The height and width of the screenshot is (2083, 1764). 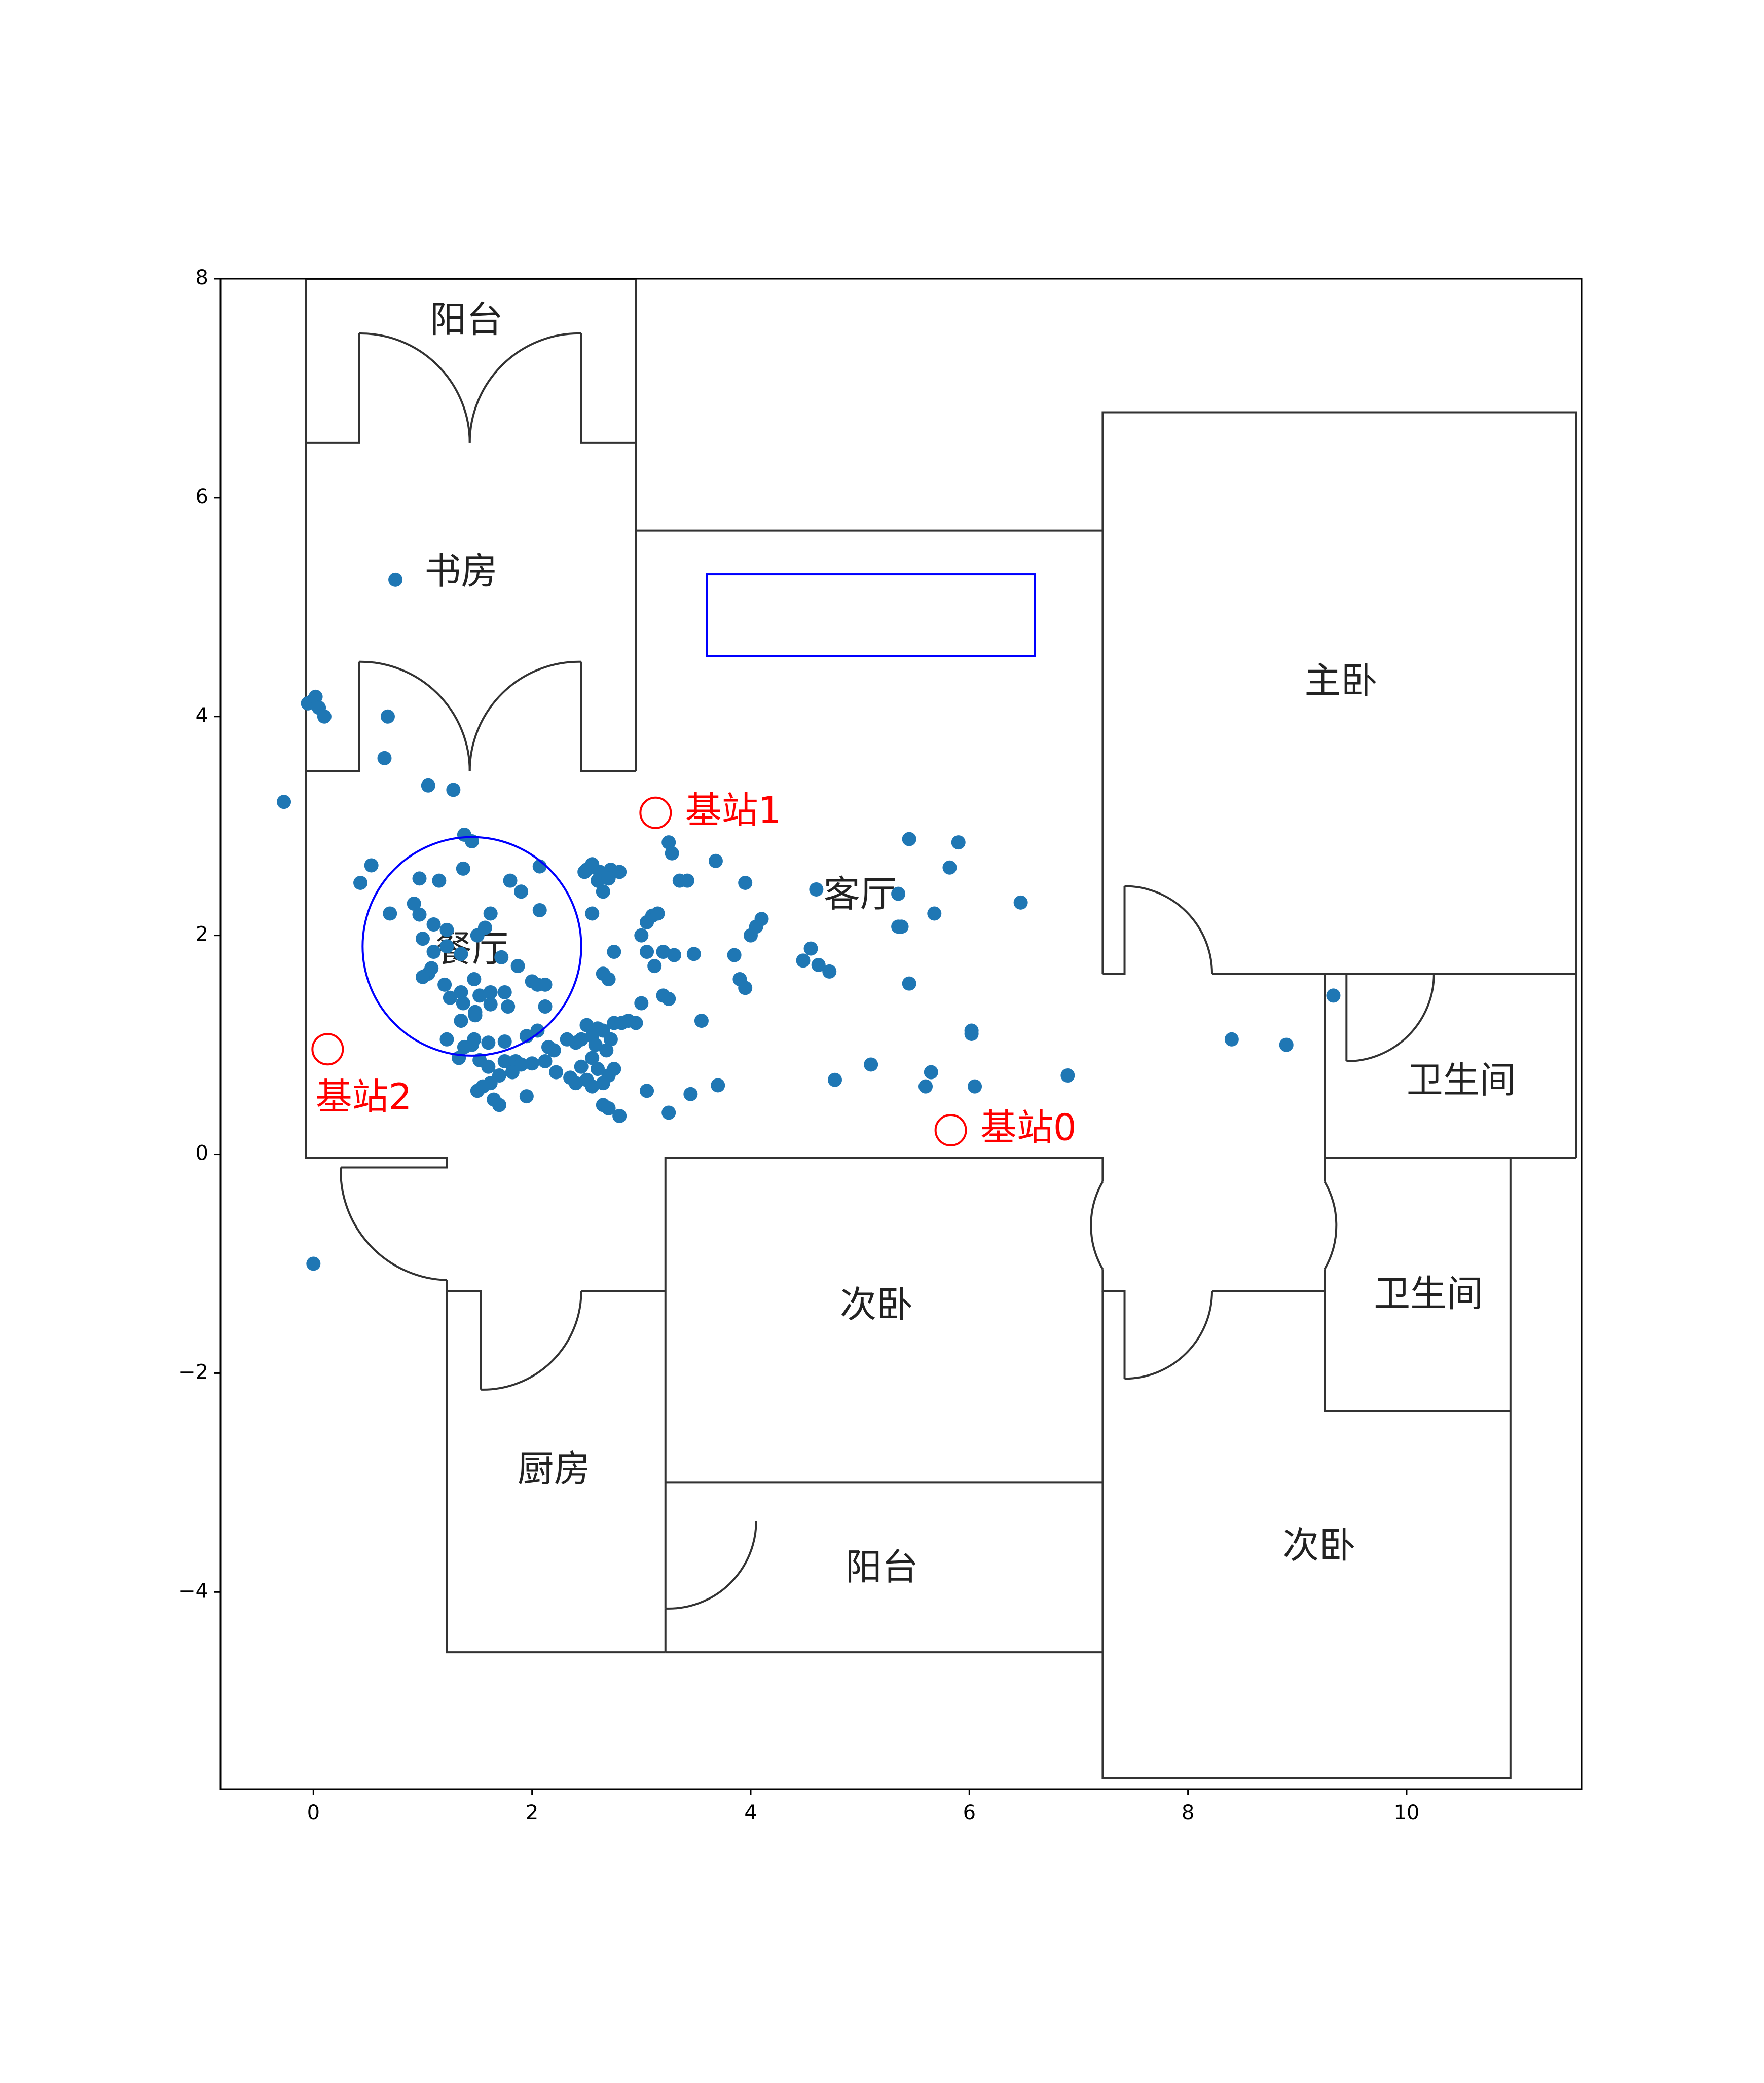 I want to click on base-station-label: 基站2, so click(x=364, y=1096).